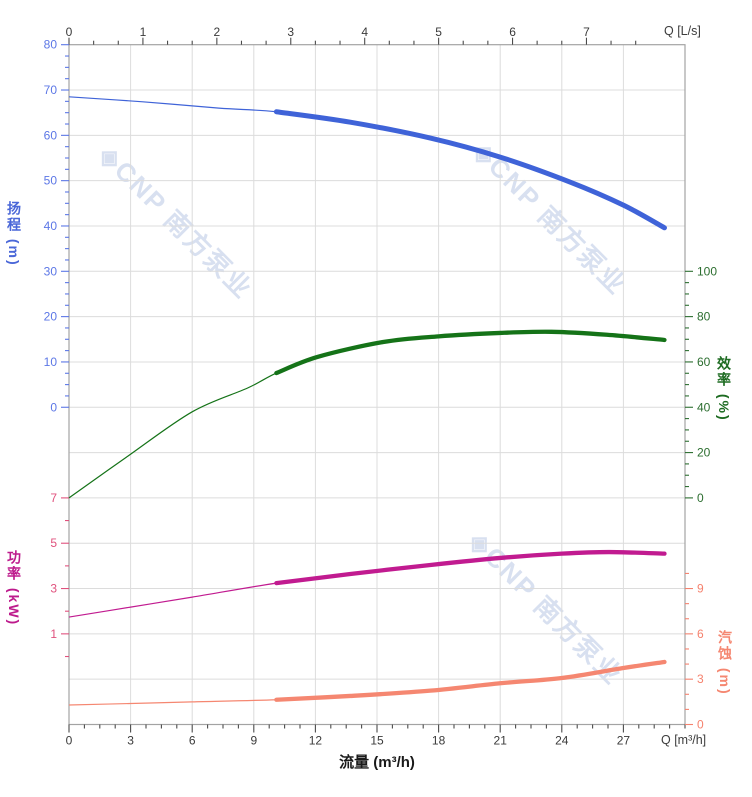 The height and width of the screenshot is (797, 752). Describe the element at coordinates (701, 384) in the screenshot. I see `efficiency-axis: 100 80 60 40 20 0` at that location.